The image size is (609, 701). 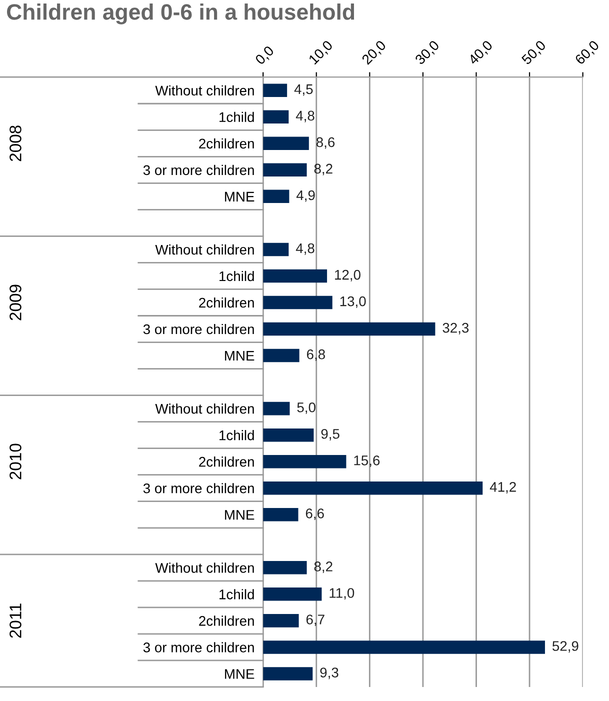 I want to click on x-tick-label: 40,0, so click(x=481, y=53).